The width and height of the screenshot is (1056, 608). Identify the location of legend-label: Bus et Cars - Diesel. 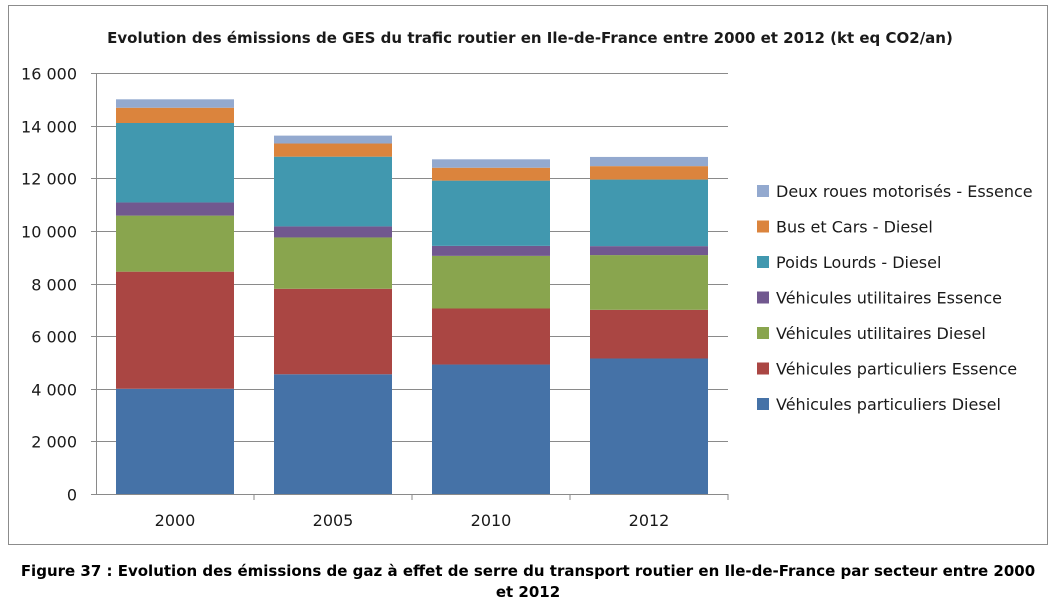
(854, 227).